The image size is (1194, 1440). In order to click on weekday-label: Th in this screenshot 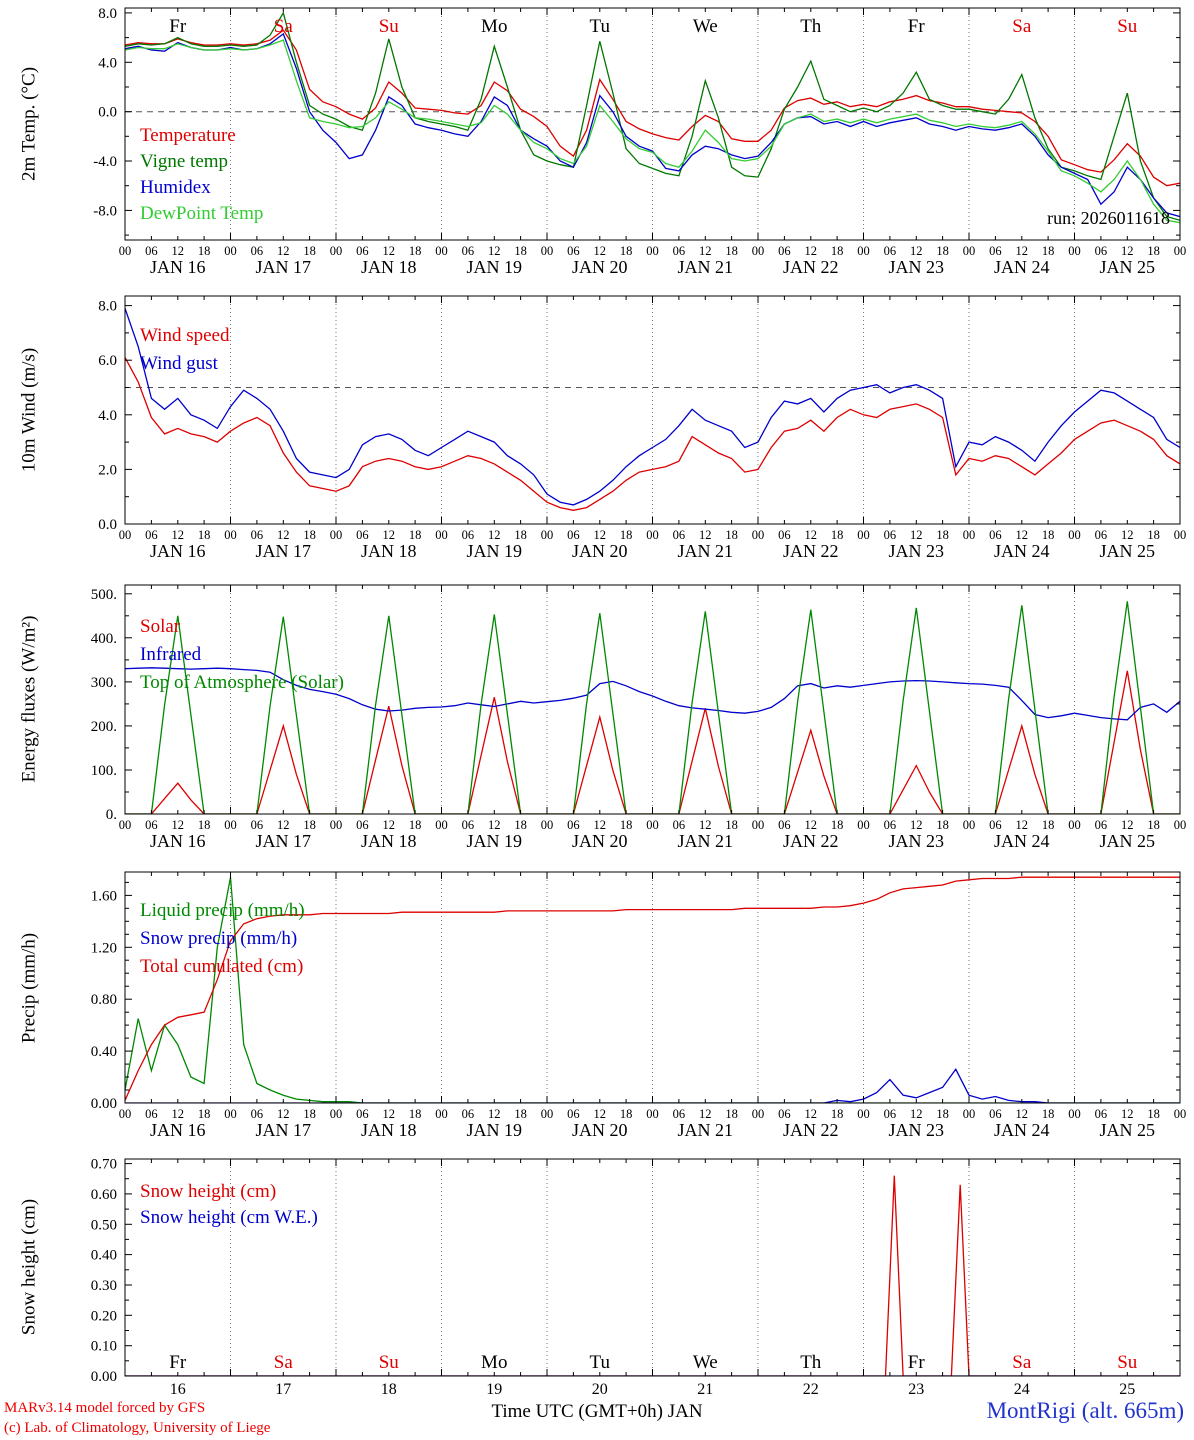, I will do `click(811, 26)`.